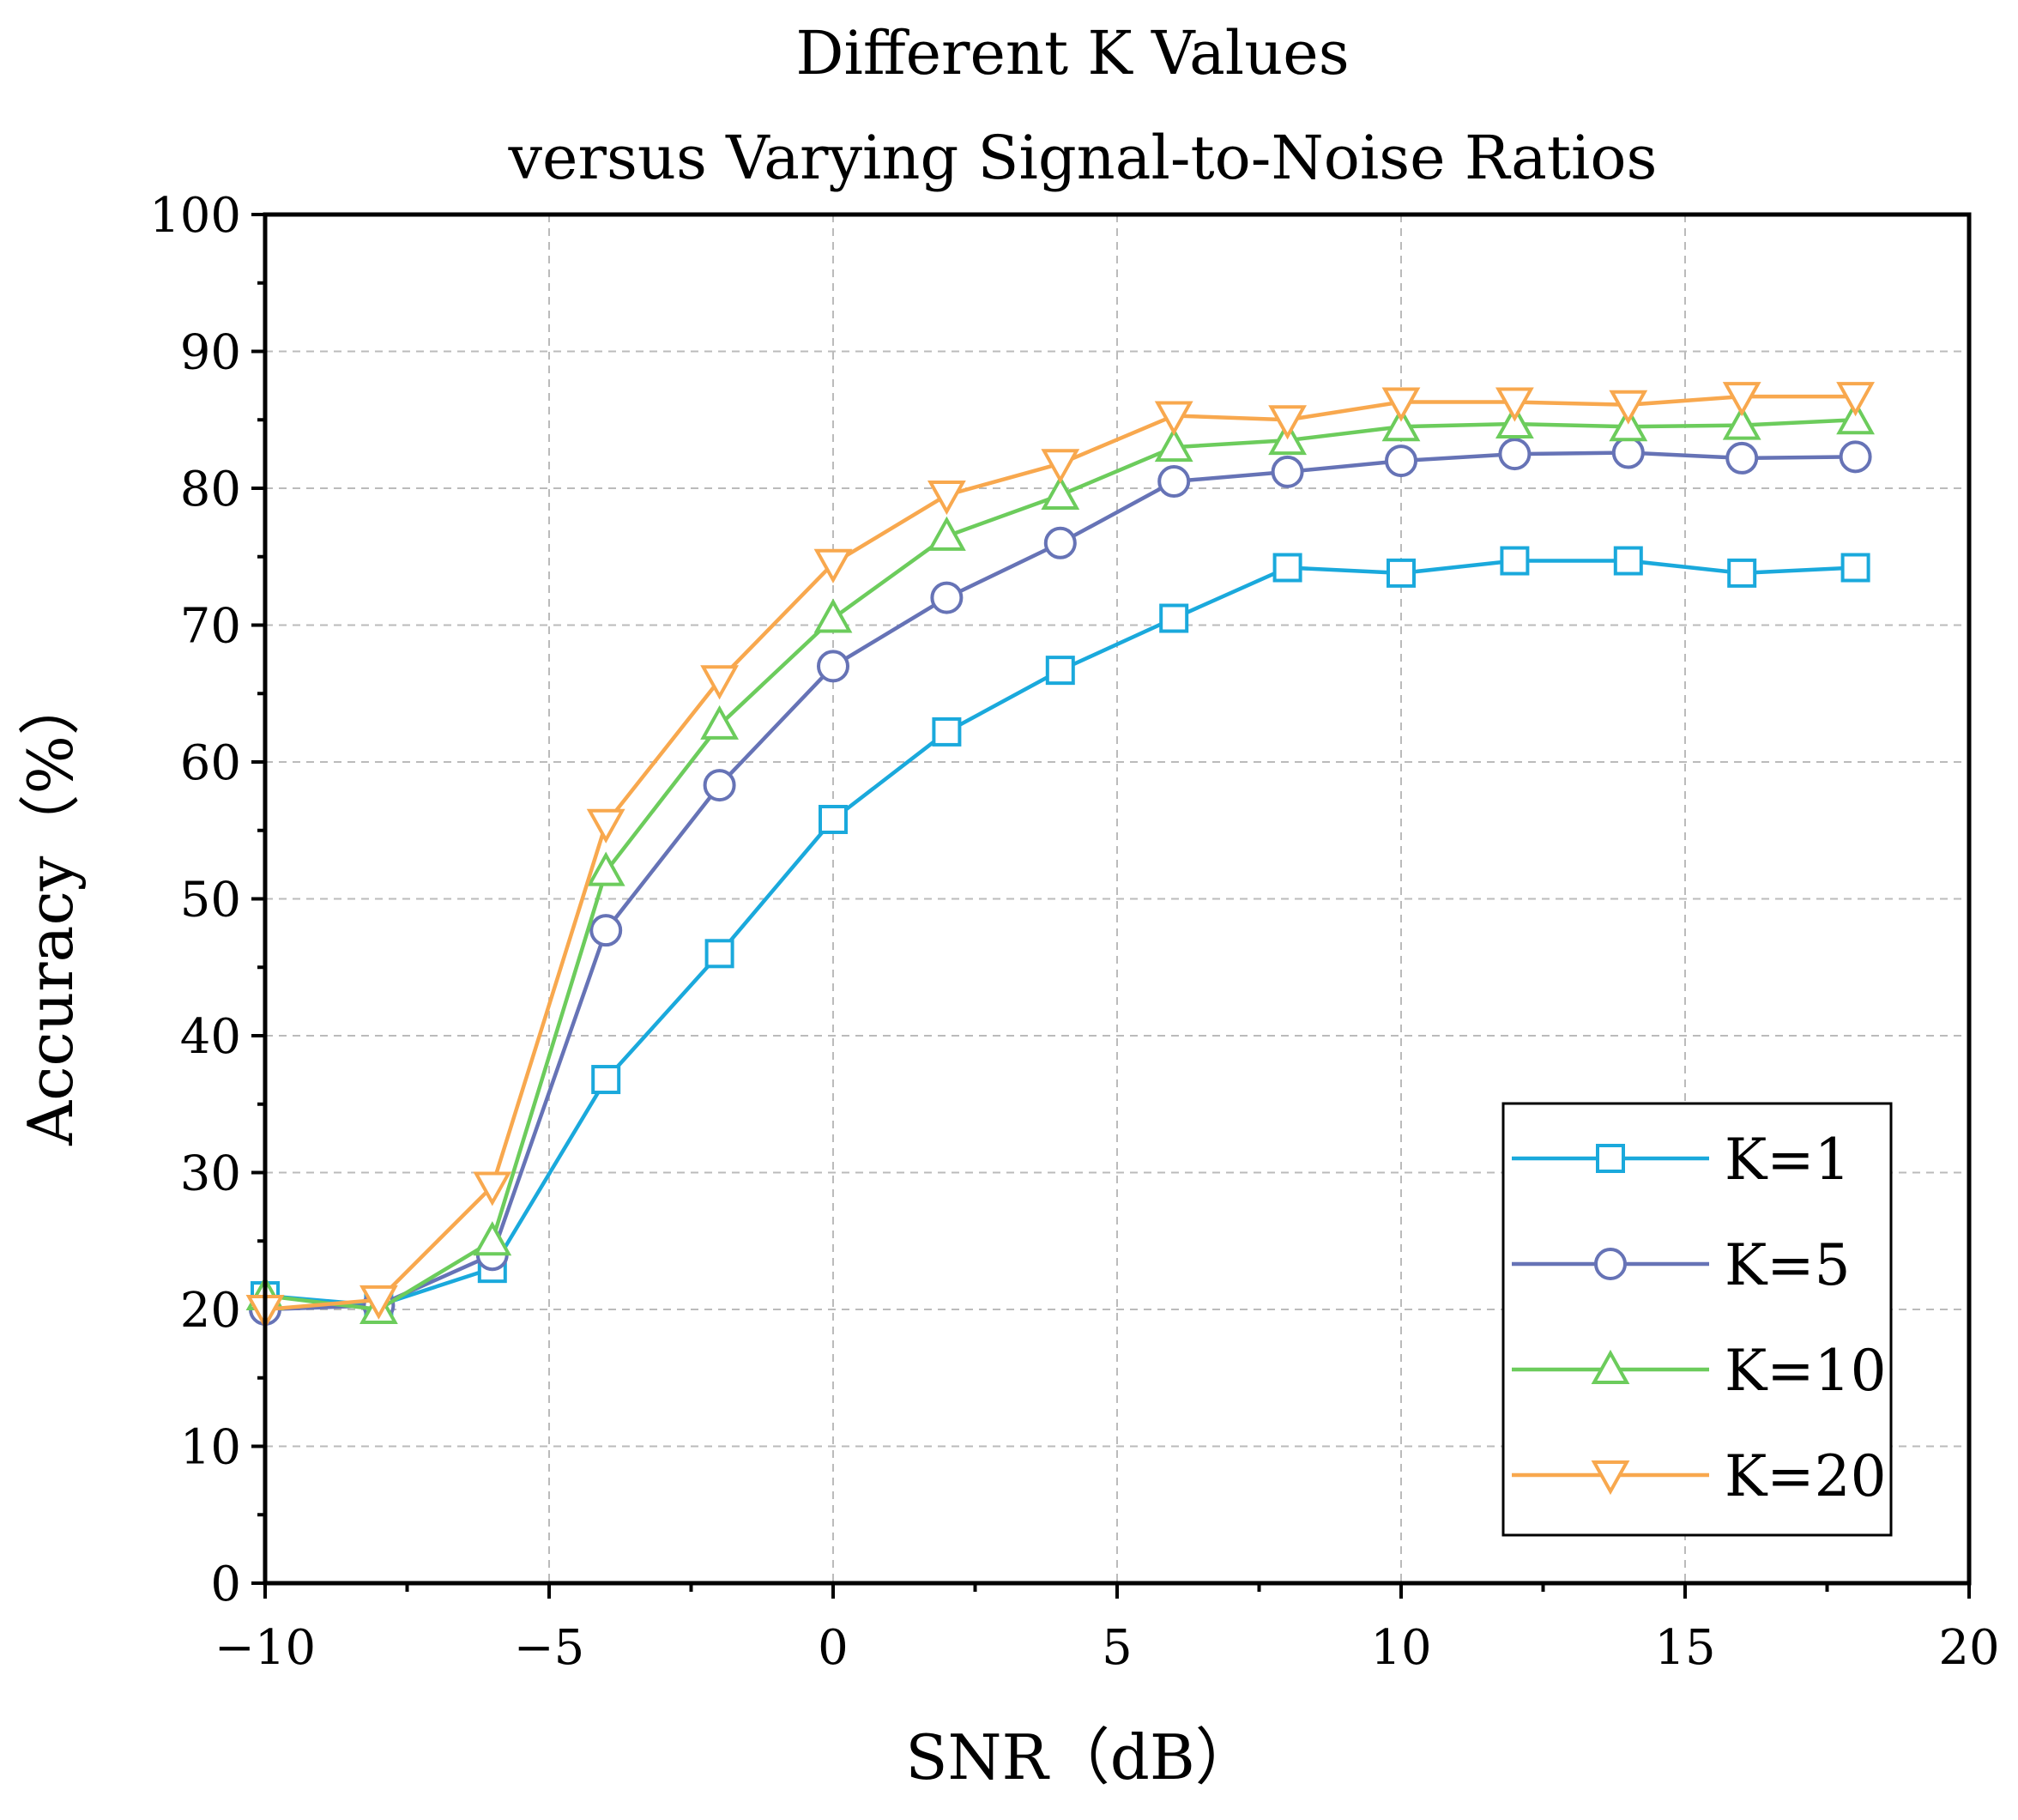 The width and height of the screenshot is (2018, 1820). Describe the element at coordinates (1681, 1160) in the screenshot. I see `legend-item: K=1` at that location.